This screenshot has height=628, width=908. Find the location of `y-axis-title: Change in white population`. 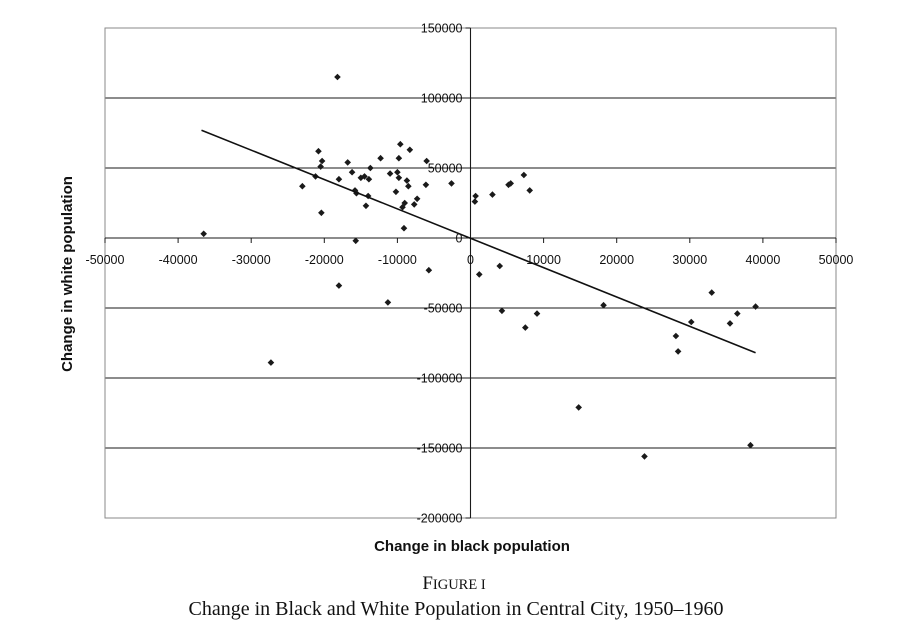

y-axis-title: Change in white population is located at coordinates (67, 274).